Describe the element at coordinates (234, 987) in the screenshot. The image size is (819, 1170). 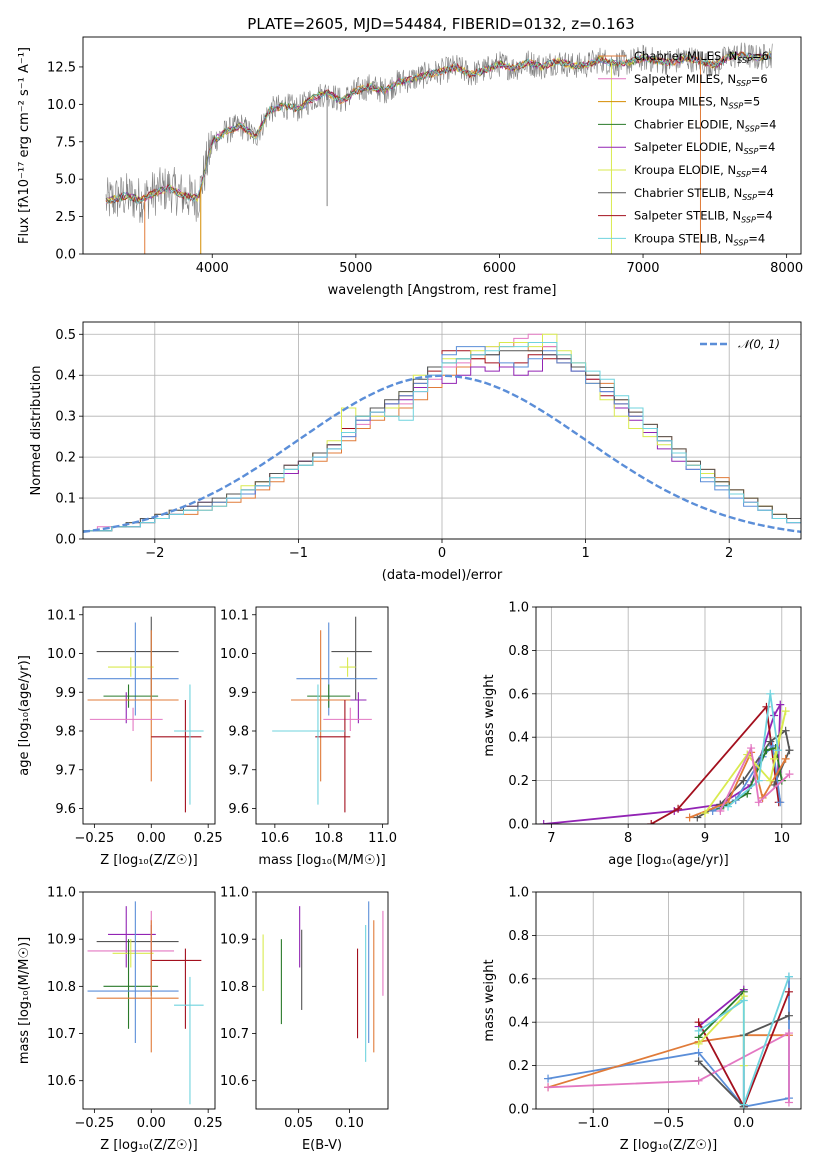
I see `y-tick-label: 10.8` at that location.